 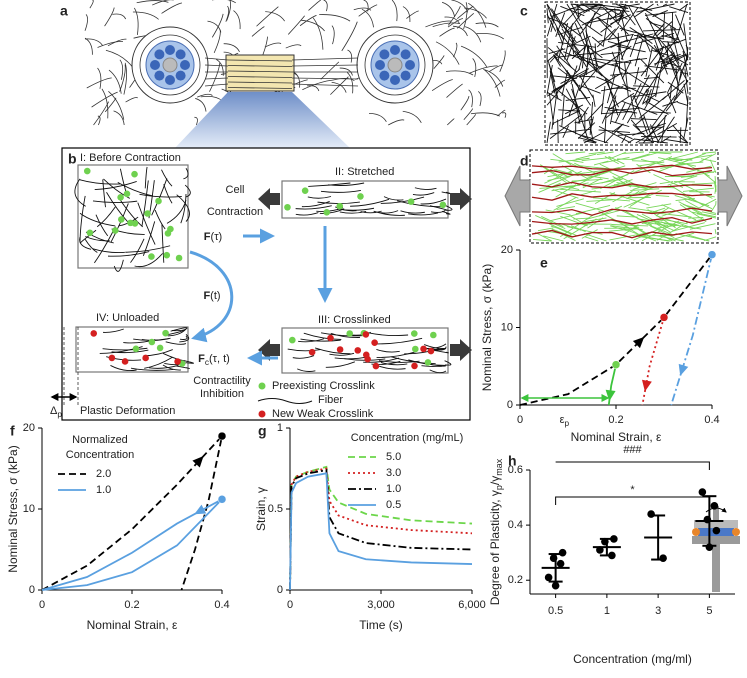 What do you see at coordinates (632, 500) in the screenshot?
I see `significance-bracket` at bounding box center [632, 500].